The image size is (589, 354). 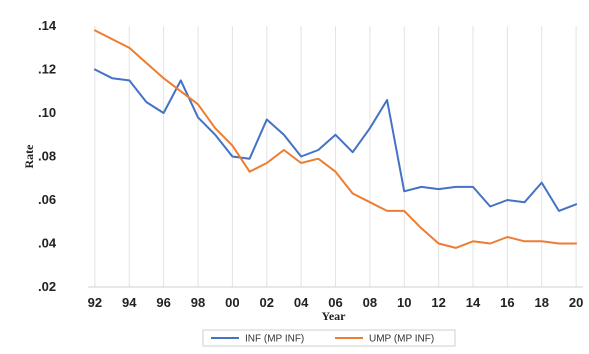 I want to click on y-tick-label: .04, so click(x=47, y=243).